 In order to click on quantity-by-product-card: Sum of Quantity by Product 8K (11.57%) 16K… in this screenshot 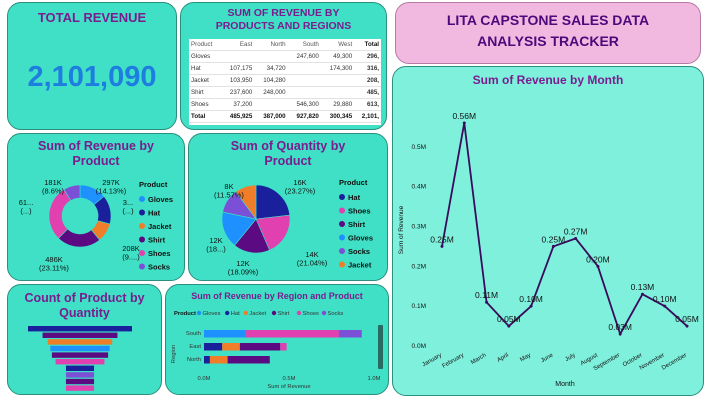, I will do `click(288, 207)`.